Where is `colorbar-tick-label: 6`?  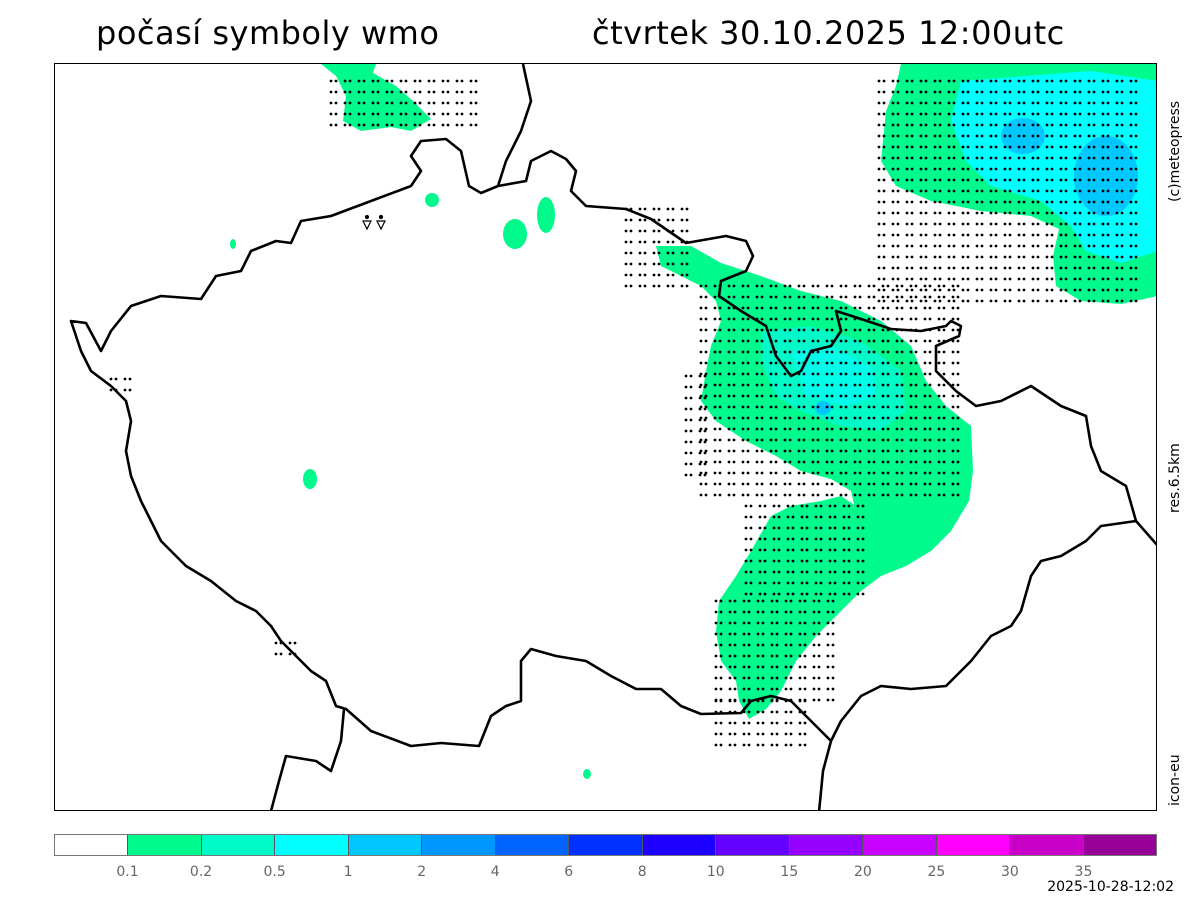
colorbar-tick-label: 6 is located at coordinates (569, 872).